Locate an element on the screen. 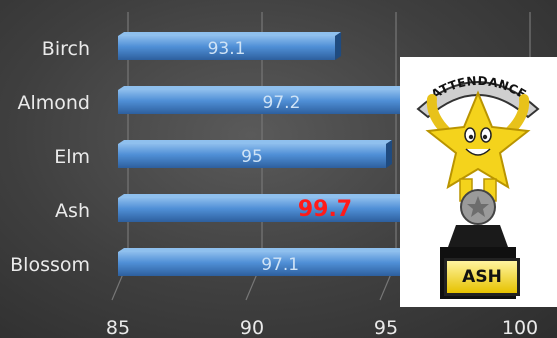 This screenshot has height=338, width=557. category-label: Ash is located at coordinates (72, 211).